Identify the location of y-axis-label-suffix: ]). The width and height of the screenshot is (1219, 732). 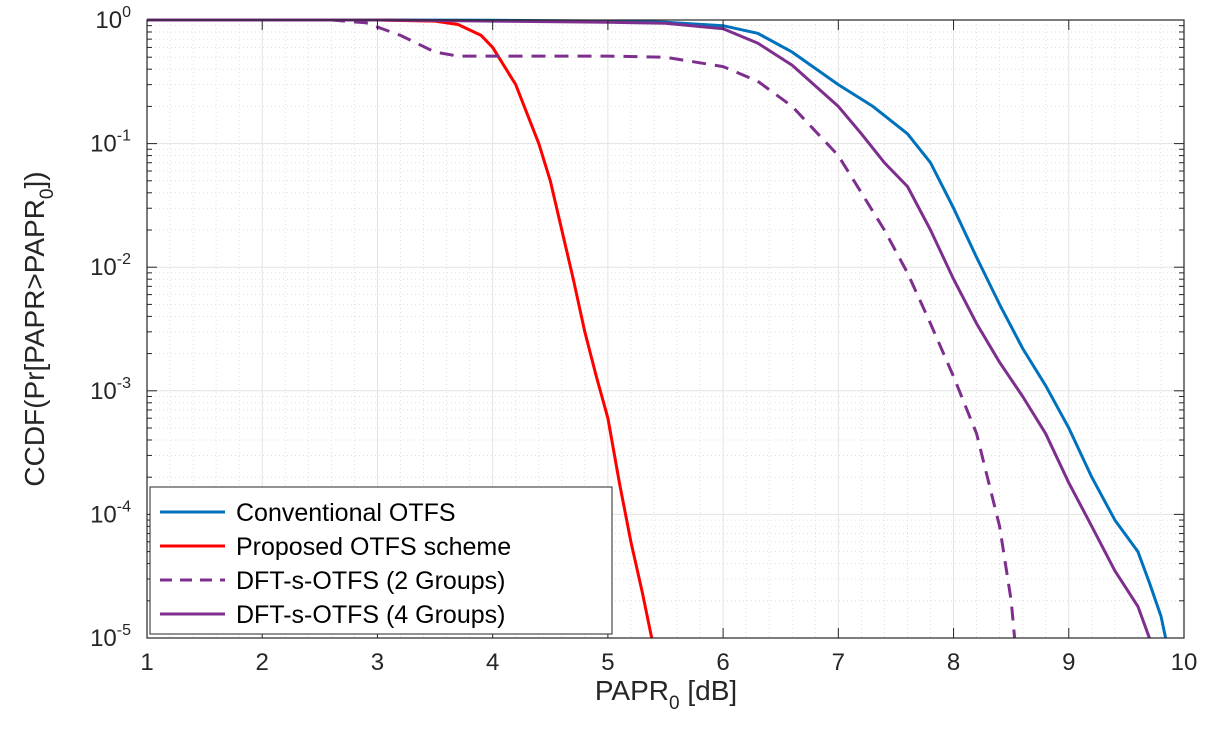
(34, 179).